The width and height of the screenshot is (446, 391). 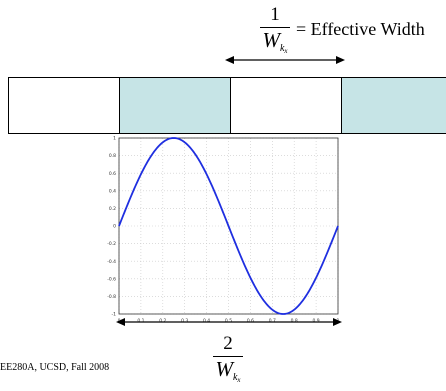 I want to click on bottom-fraction-denominator: Wkx, so click(x=228, y=370).